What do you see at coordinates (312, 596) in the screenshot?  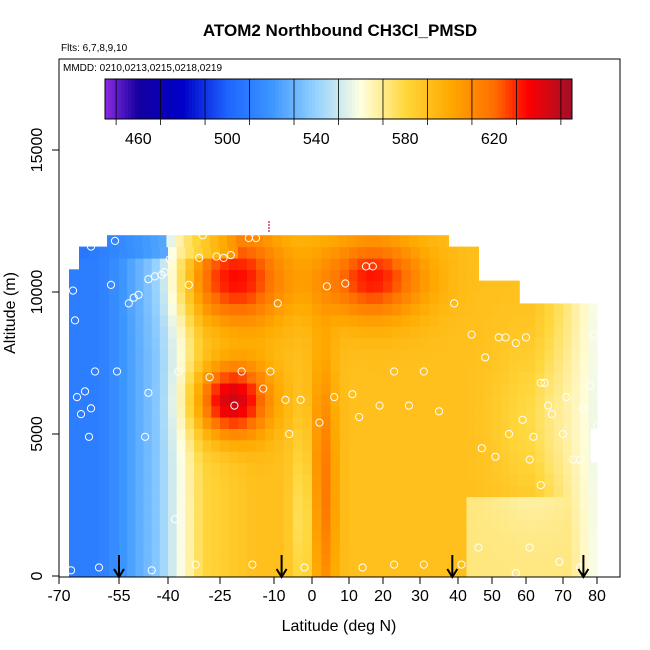 I see `x-tick-label: 0` at bounding box center [312, 596].